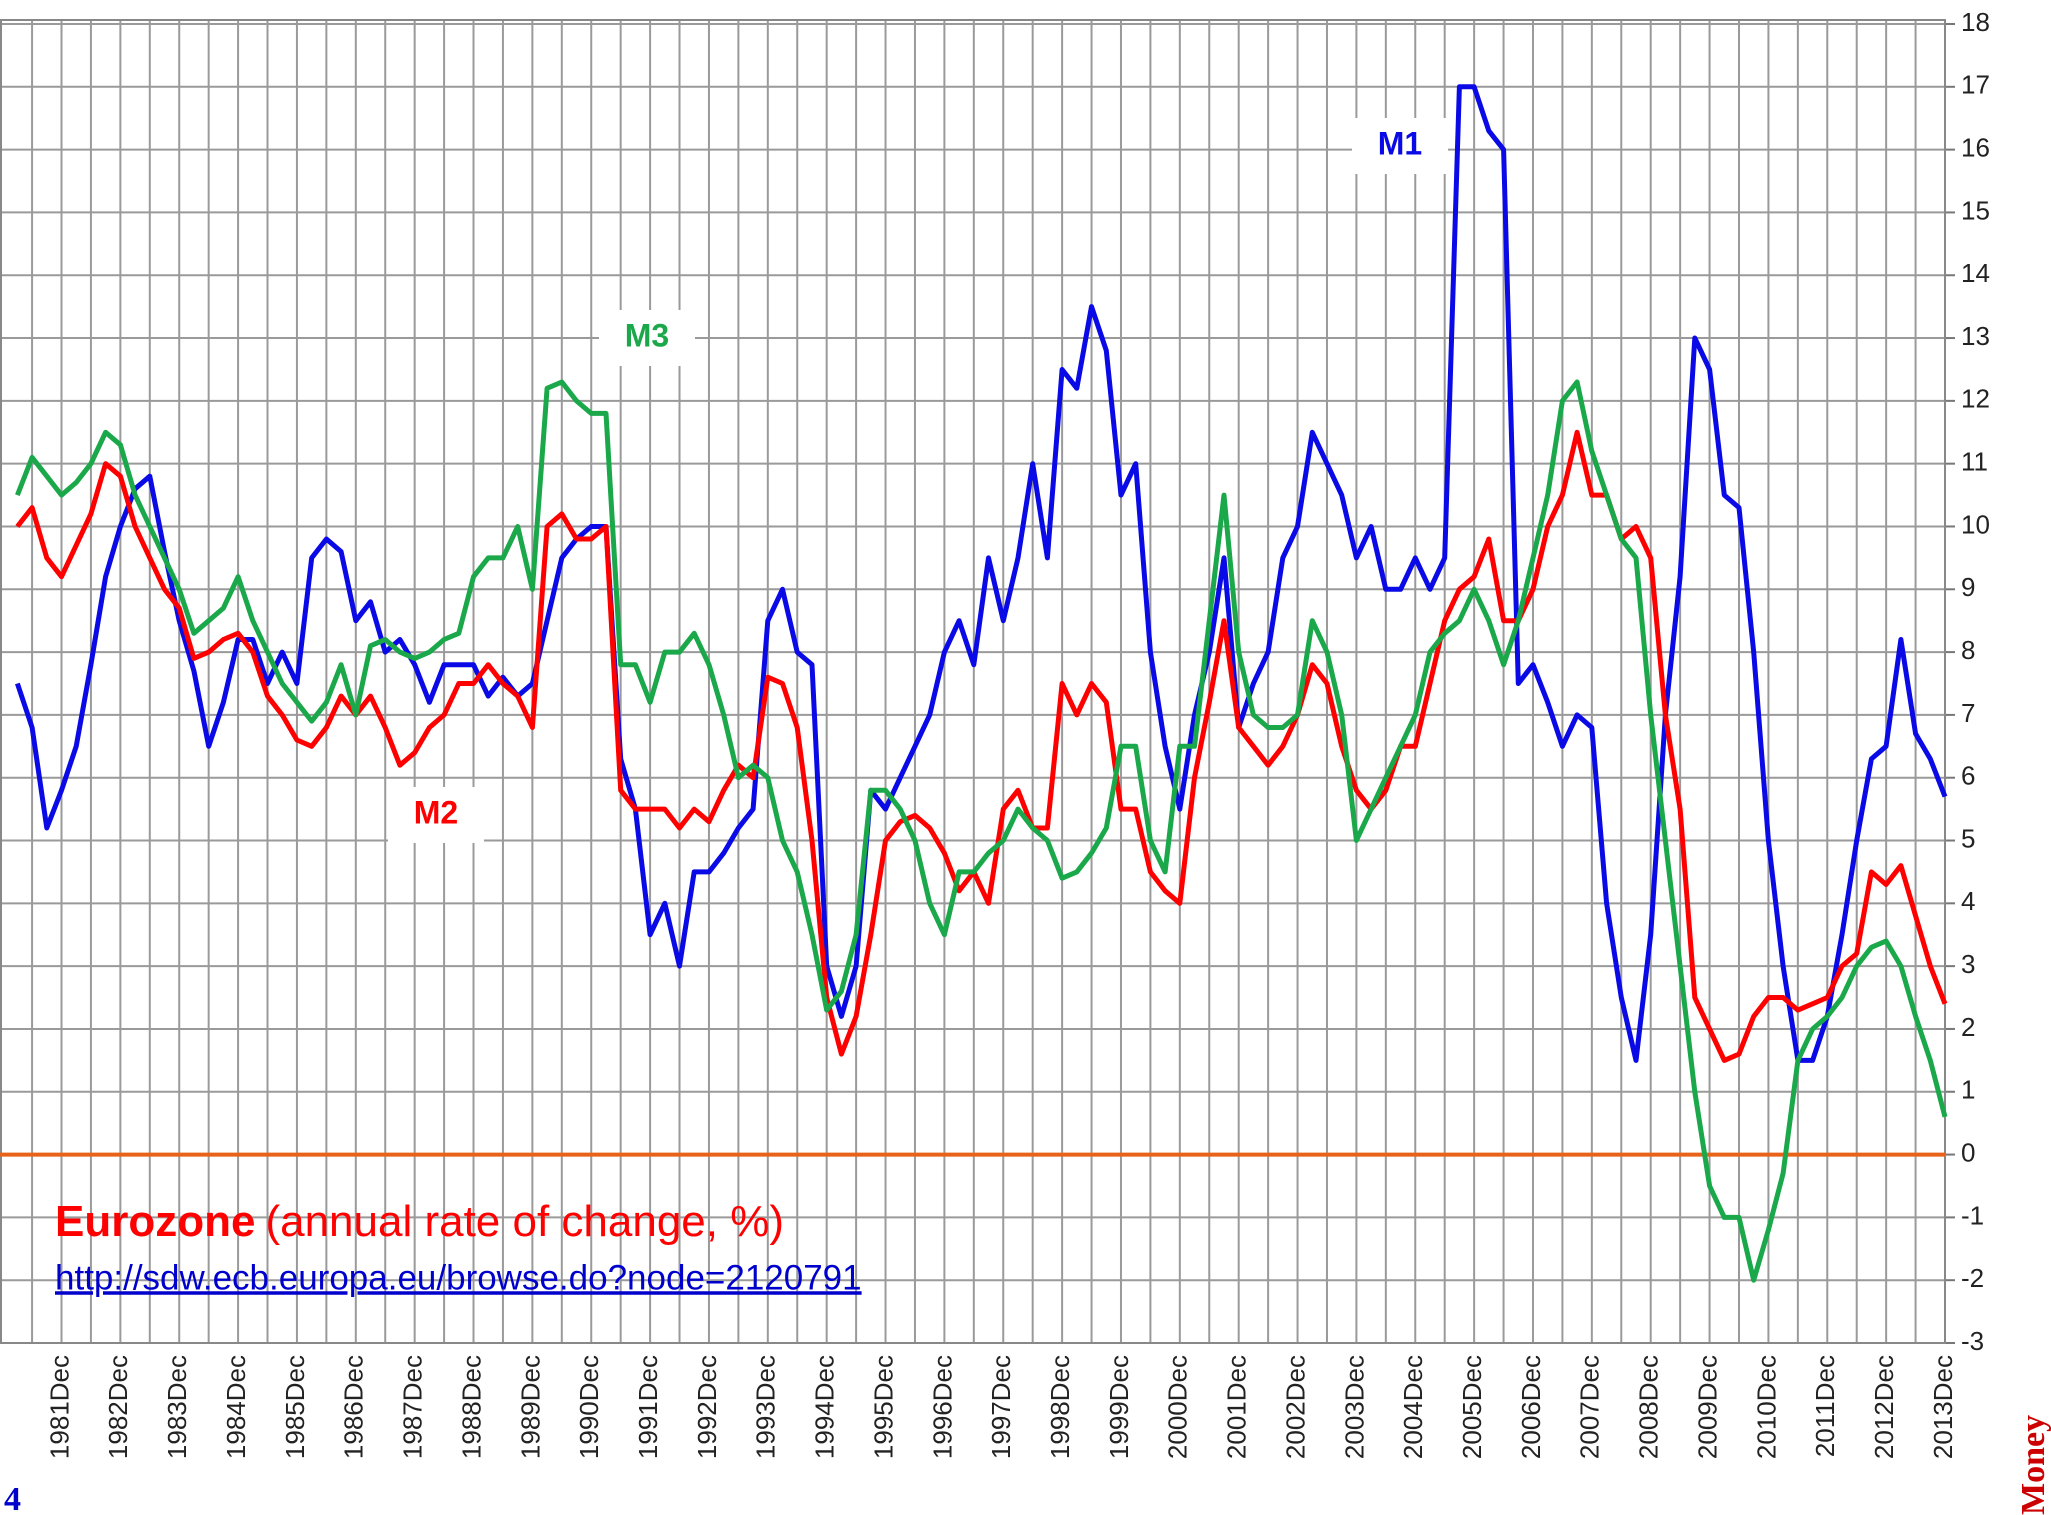 The image size is (2051, 1515). I want to click on y-tick-label: 8, so click(1968, 650).